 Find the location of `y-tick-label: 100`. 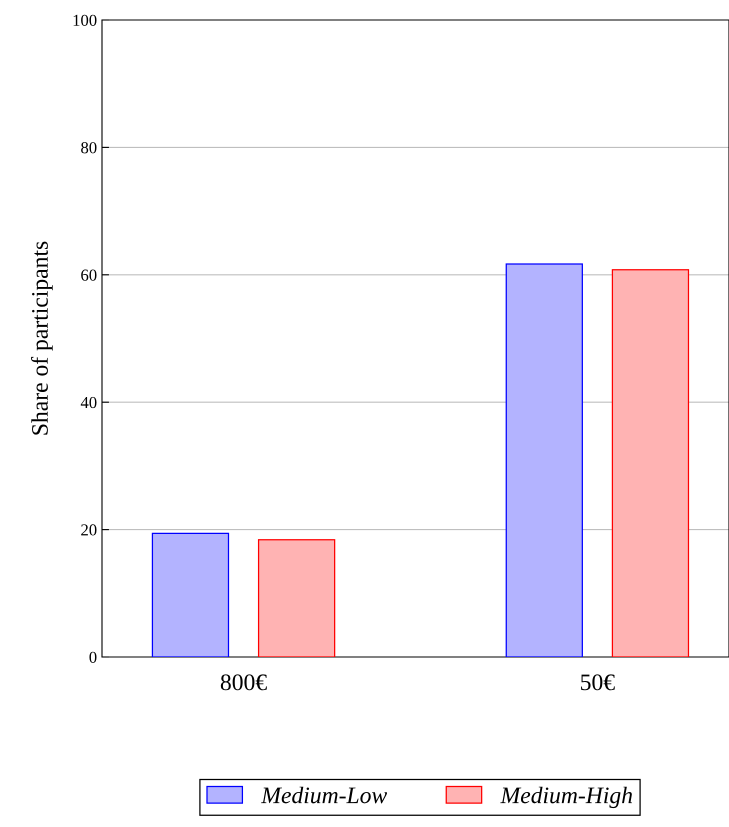

y-tick-label: 100 is located at coordinates (85, 20).